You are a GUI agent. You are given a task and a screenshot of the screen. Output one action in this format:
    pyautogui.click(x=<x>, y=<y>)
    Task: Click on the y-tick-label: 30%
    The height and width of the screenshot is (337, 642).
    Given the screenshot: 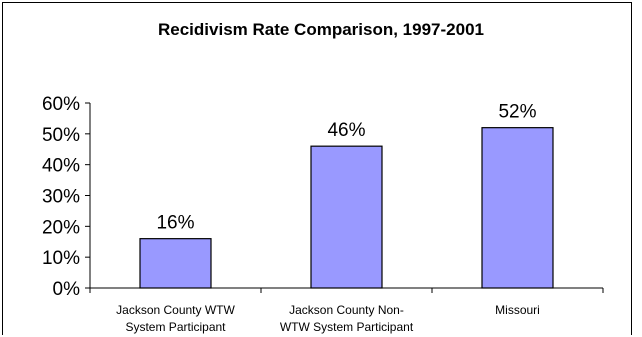 What is the action you would take?
    pyautogui.click(x=61, y=197)
    